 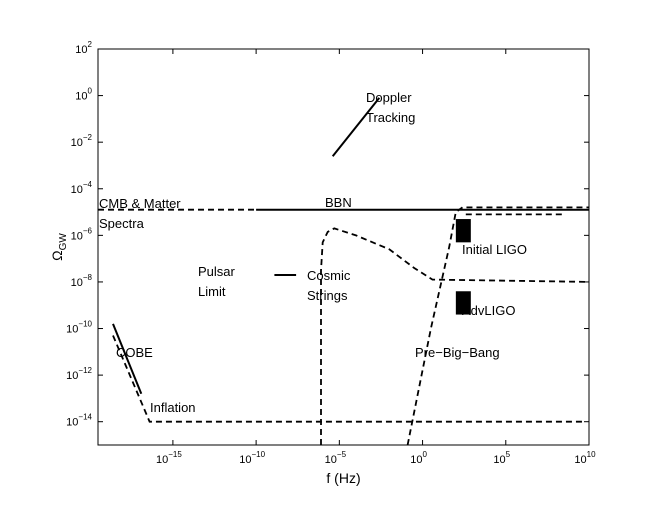 What do you see at coordinates (338, 202) in the screenshot?
I see `annotation-bbn: BBN` at bounding box center [338, 202].